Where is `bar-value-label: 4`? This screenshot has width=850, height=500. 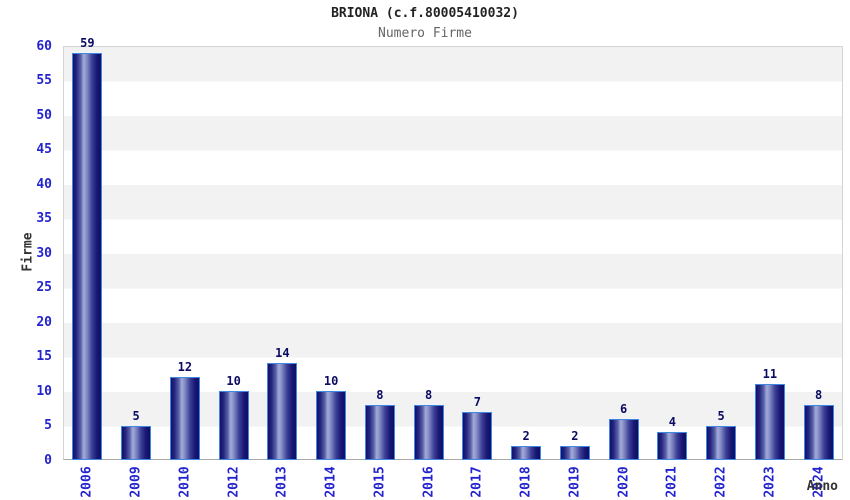
bar-value-label: 4 is located at coordinates (672, 422).